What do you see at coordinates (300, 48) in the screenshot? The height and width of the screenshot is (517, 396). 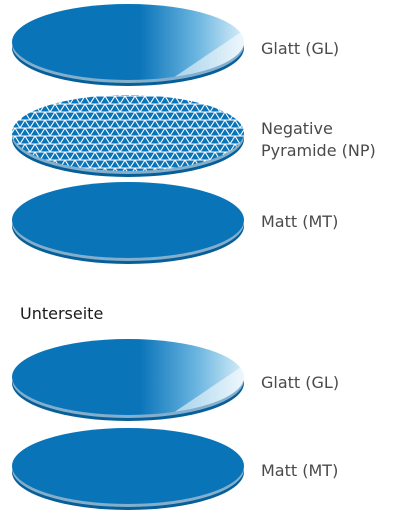 I see `label-glatt-top: Glatt (GL)` at bounding box center [300, 48].